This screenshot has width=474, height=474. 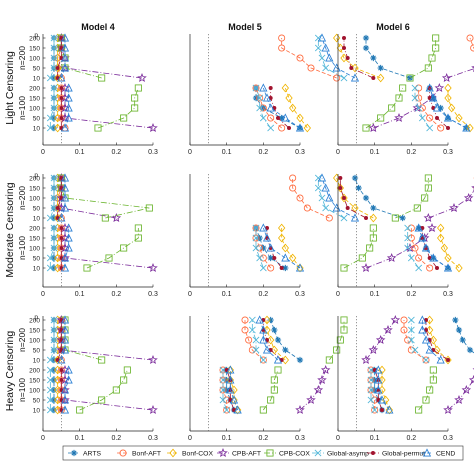 What do you see at coordinates (405, 378) in the screenshot?
I see `panel-2-2: 0 0.1 0.2 0.3` at bounding box center [405, 378].